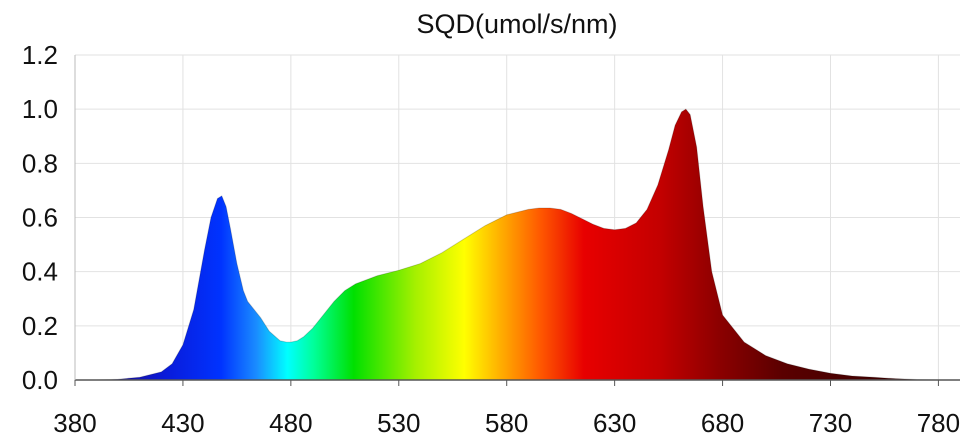 This screenshot has width=971, height=445. I want to click on x-tick-label: 480, so click(290, 423).